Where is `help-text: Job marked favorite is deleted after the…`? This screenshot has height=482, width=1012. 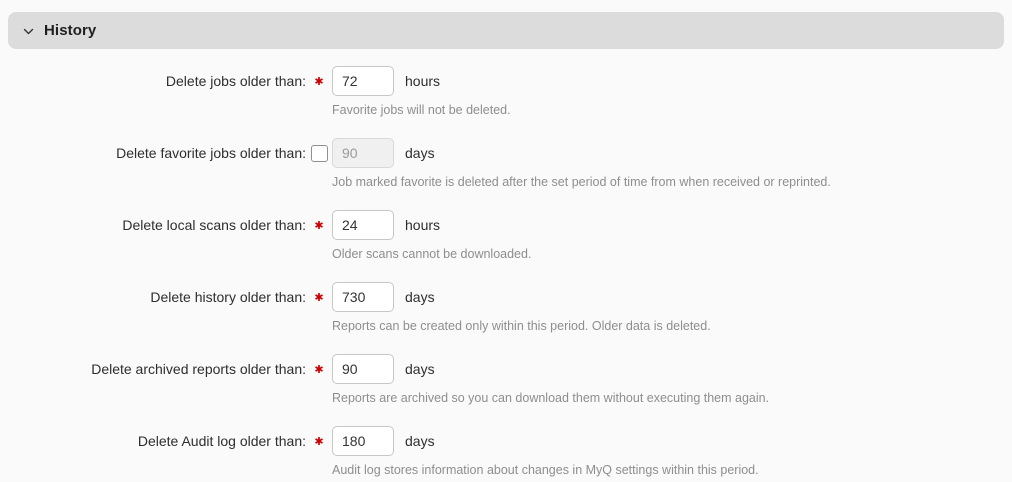 help-text: Job marked favorite is deleted after the… is located at coordinates (581, 182).